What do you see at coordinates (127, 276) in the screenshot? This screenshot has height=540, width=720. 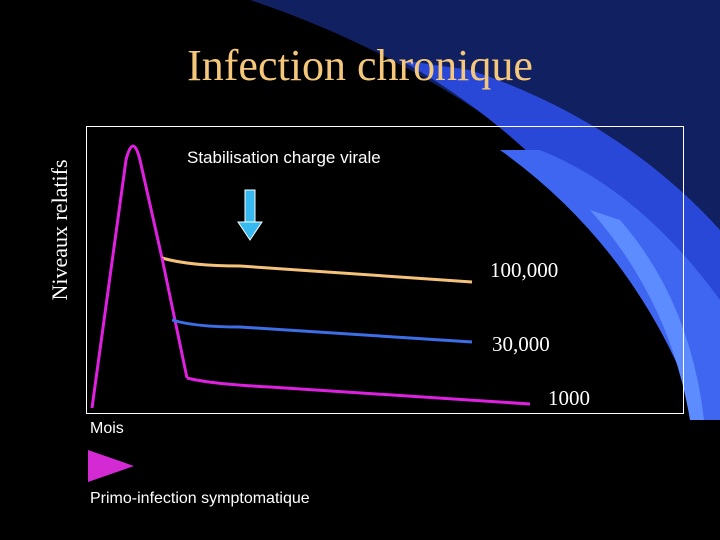 I see `primo-infection-peak-curve` at bounding box center [127, 276].